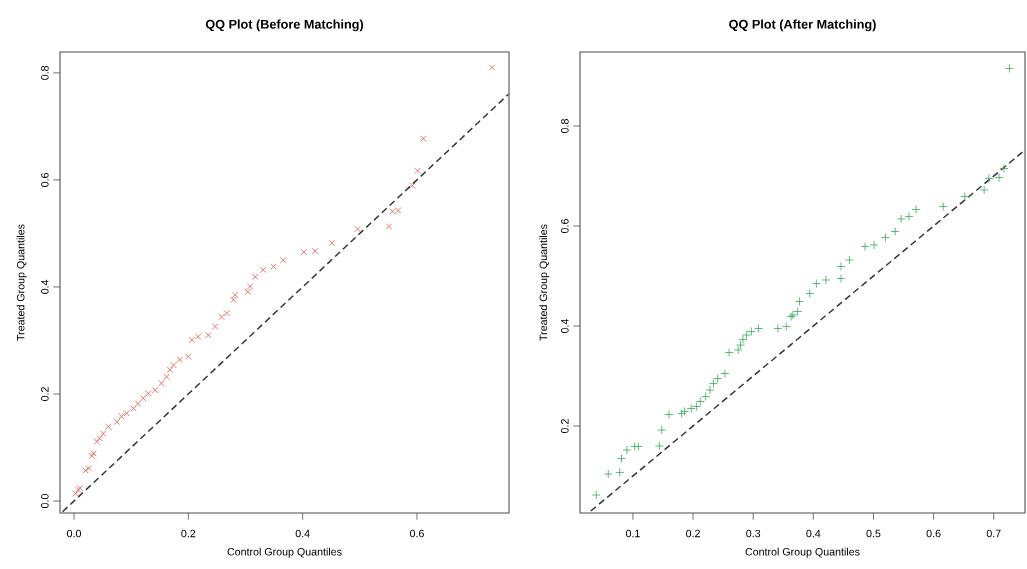  Describe the element at coordinates (565, 325) in the screenshot. I see `y-tick-label: 0.4` at that location.